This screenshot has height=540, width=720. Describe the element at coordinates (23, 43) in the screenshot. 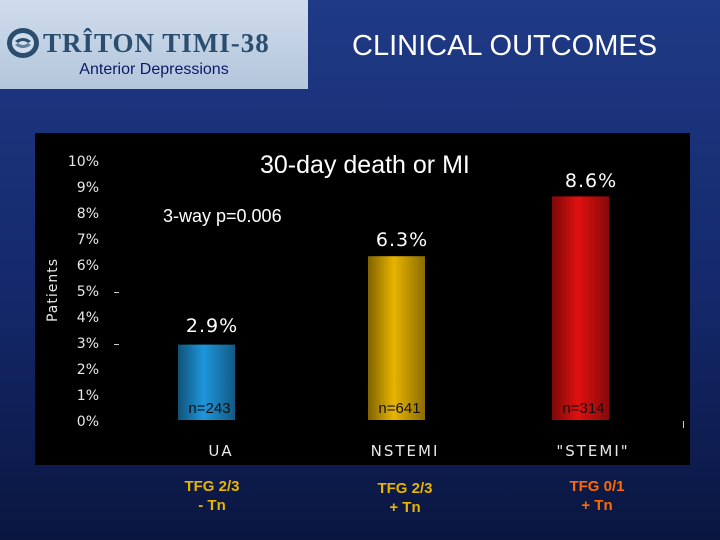

I see `triton-emblem-icon` at that location.